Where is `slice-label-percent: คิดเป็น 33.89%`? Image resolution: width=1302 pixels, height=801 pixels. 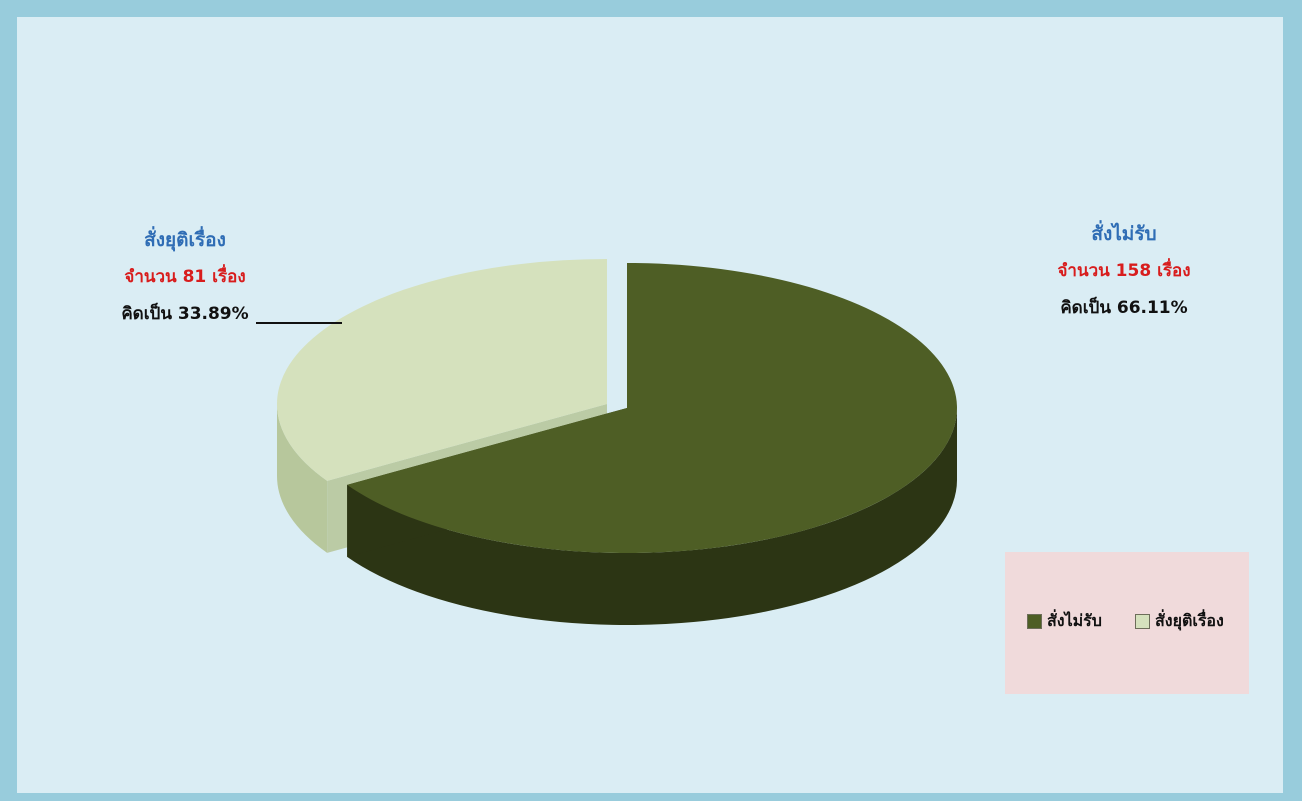
slice-label-percent: คิดเป็น 33.89% is located at coordinates (185, 314).